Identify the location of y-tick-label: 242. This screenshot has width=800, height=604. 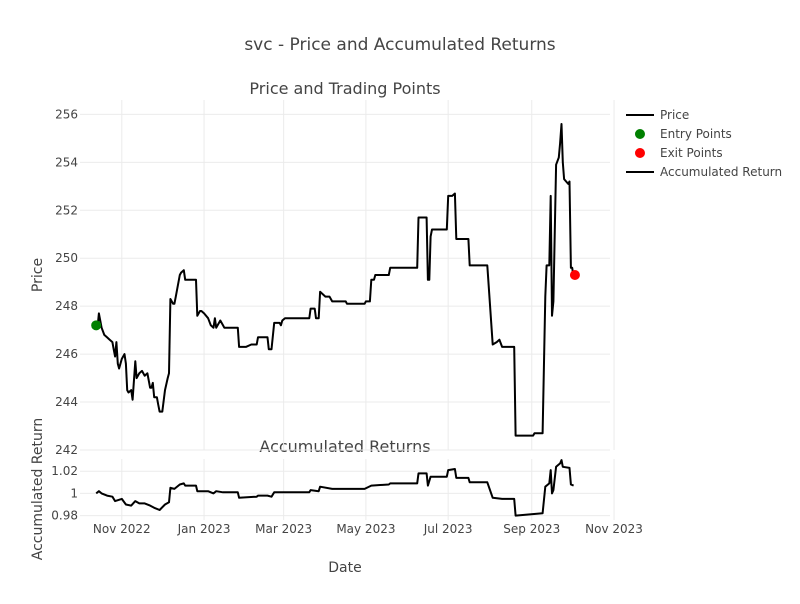
(66, 450).